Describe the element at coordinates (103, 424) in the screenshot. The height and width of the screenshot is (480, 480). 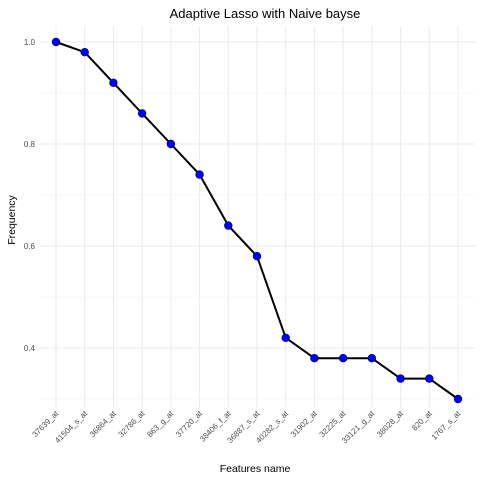
I see `x-tick-label: 36864_at` at that location.